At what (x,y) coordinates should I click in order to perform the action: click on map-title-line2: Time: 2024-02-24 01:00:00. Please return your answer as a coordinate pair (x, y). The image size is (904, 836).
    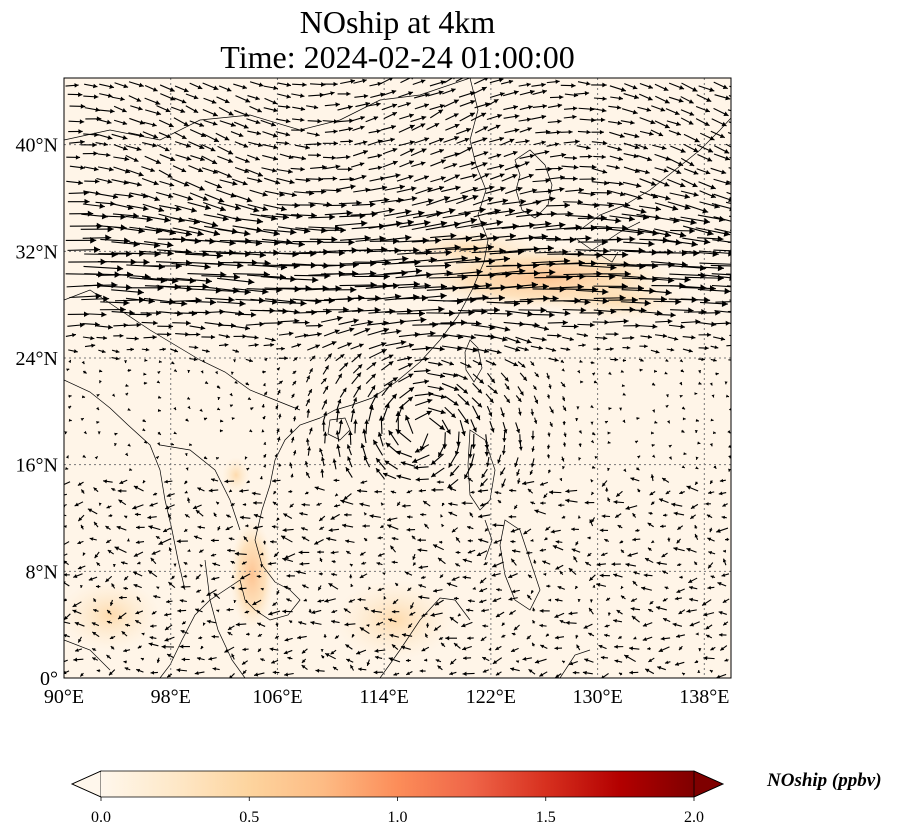
    Looking at the image, I should click on (397, 57).